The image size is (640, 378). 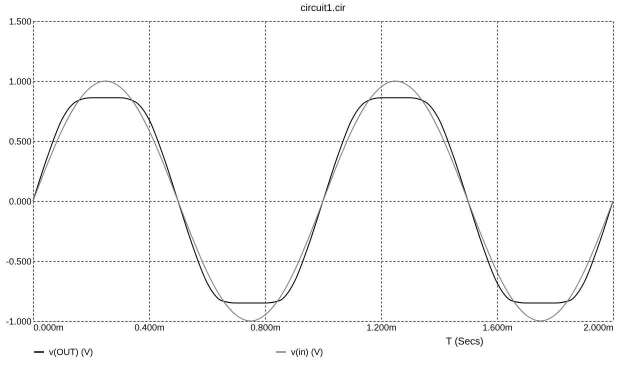 I want to click on x-tick-label: 0.000m, so click(x=49, y=327).